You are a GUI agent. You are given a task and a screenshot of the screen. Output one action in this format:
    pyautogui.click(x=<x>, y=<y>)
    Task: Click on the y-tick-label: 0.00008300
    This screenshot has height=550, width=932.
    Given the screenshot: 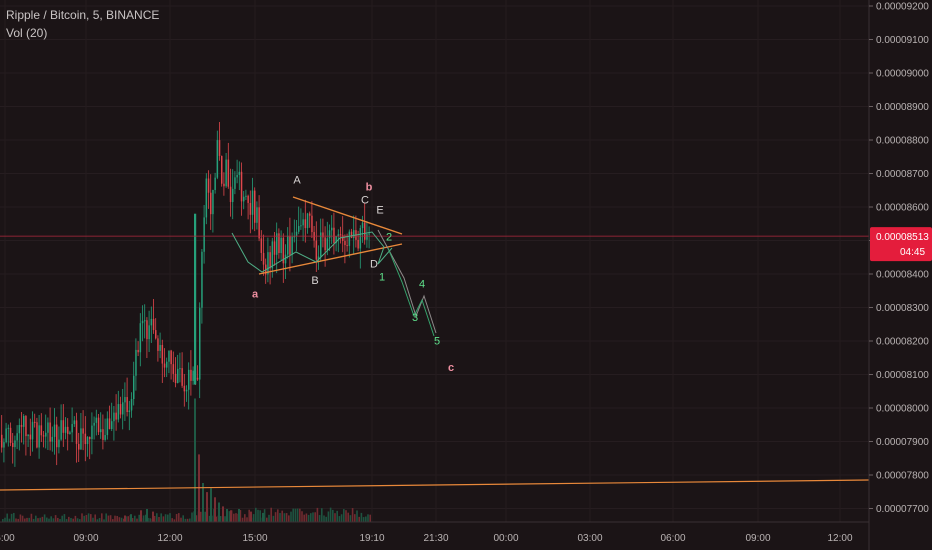 What is the action you would take?
    pyautogui.click(x=902, y=308)
    